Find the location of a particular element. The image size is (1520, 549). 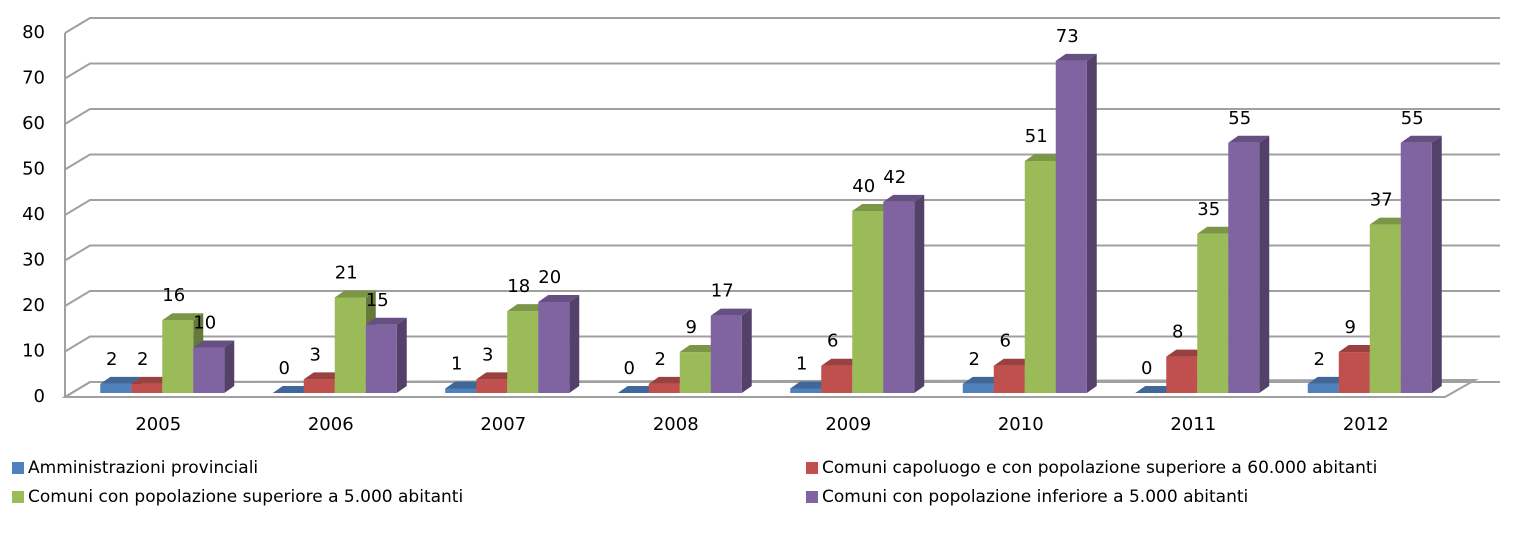

y-tick-label: 40 is located at coordinates (33, 214).